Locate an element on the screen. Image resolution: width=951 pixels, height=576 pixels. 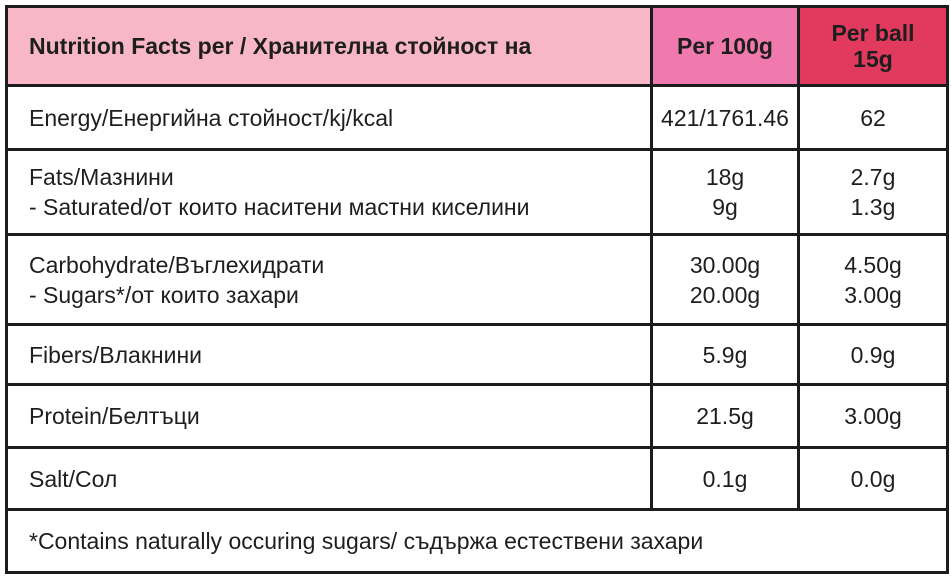
header-perball-line2: 15g is located at coordinates (873, 59).